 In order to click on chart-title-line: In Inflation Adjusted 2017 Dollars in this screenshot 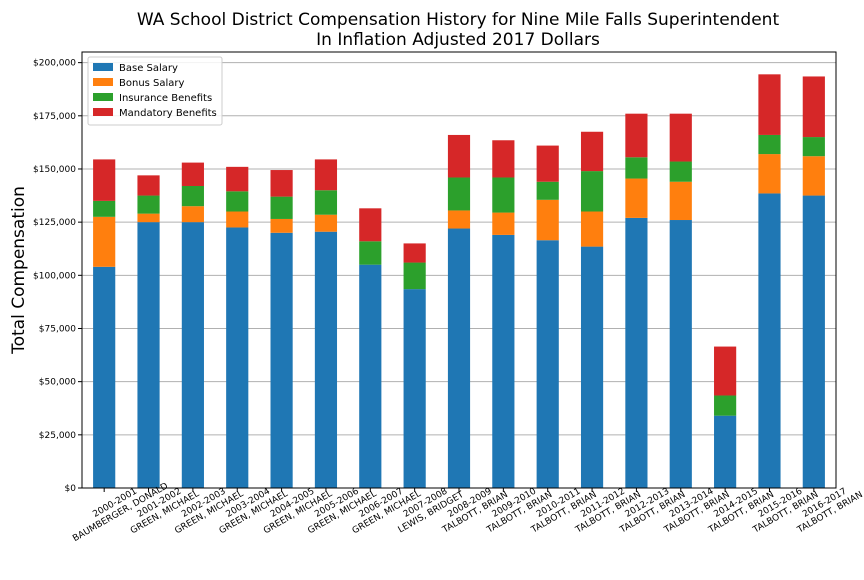, I will do `click(458, 40)`.